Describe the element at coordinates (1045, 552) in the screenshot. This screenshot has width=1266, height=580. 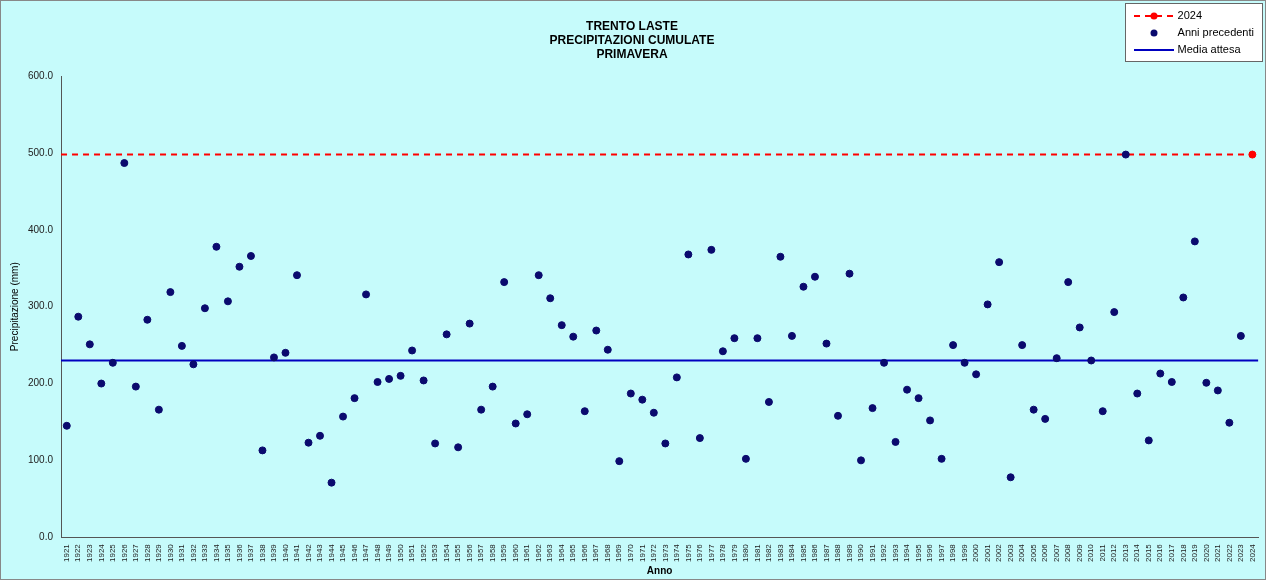
I see `x-tick-label: 2006` at that location.